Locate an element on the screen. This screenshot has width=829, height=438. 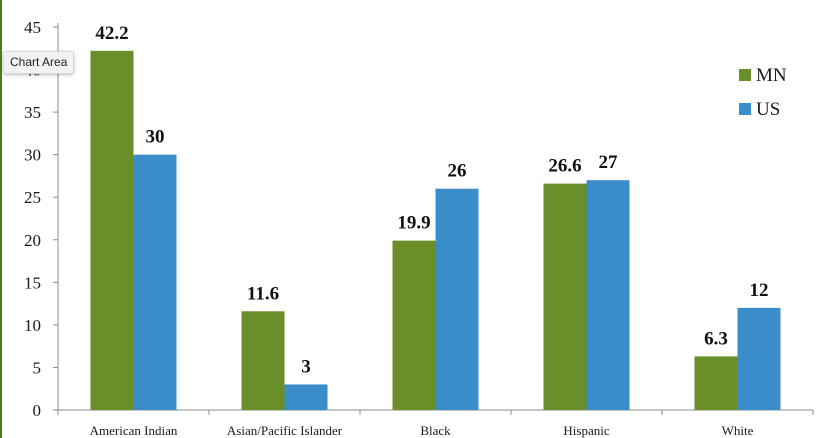
y-tick-label: 0 is located at coordinates (37, 410).